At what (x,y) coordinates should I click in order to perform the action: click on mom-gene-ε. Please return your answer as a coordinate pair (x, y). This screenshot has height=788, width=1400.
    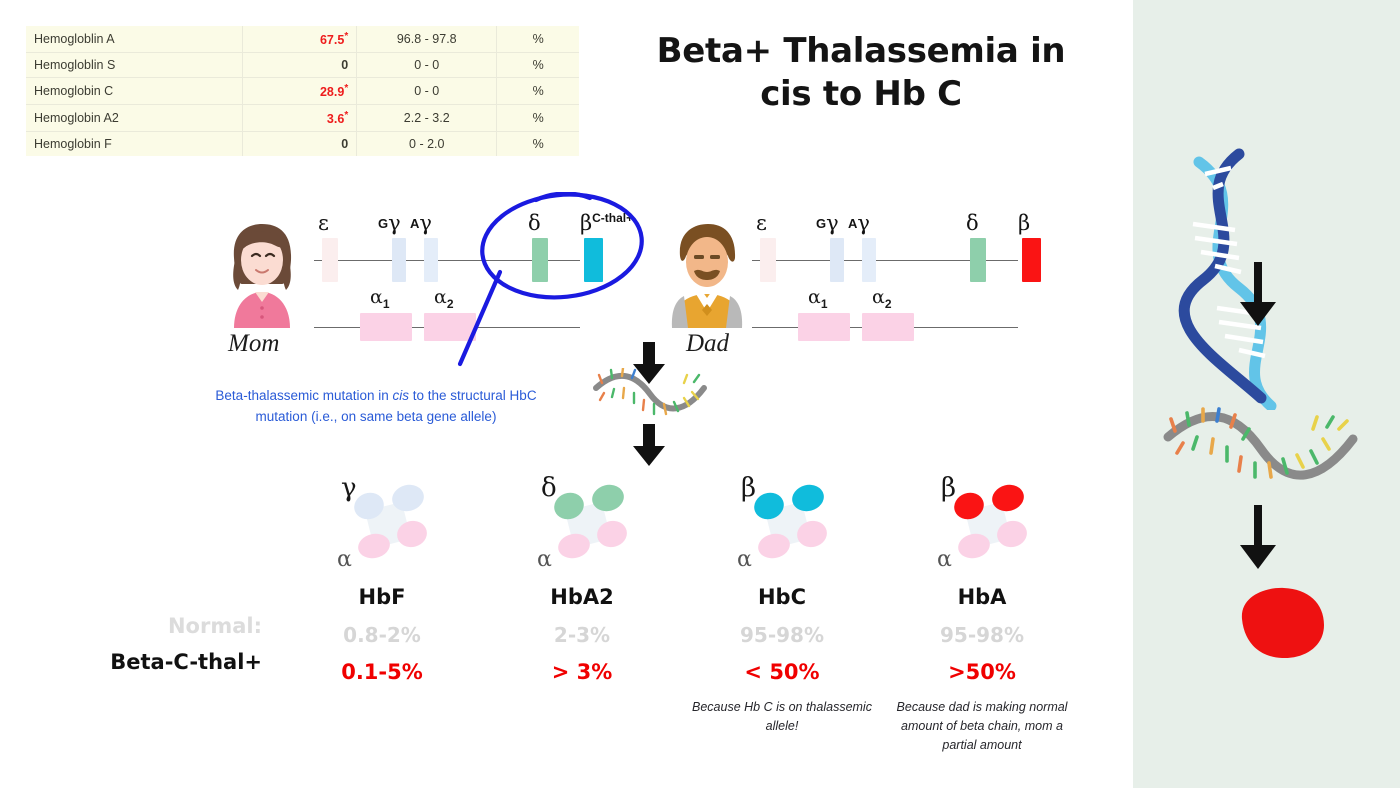
    Looking at the image, I should click on (330, 260).